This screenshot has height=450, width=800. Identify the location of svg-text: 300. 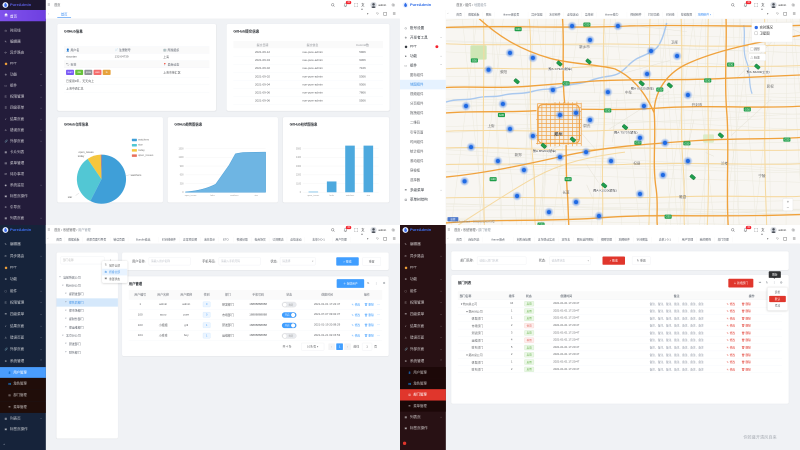
(182, 184).